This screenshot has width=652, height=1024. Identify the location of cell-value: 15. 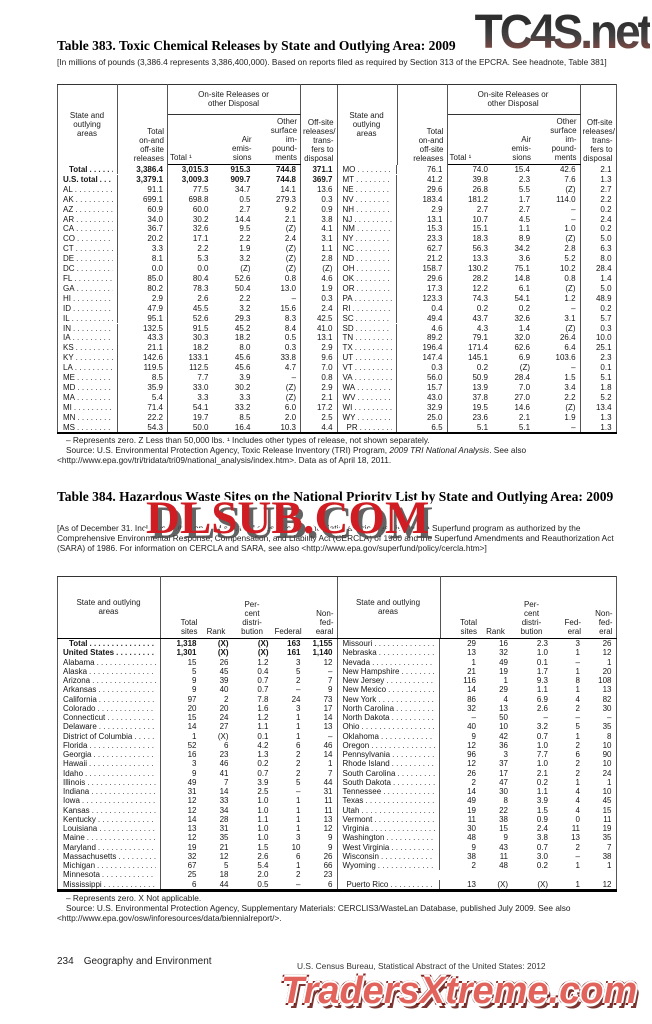
(192, 662).